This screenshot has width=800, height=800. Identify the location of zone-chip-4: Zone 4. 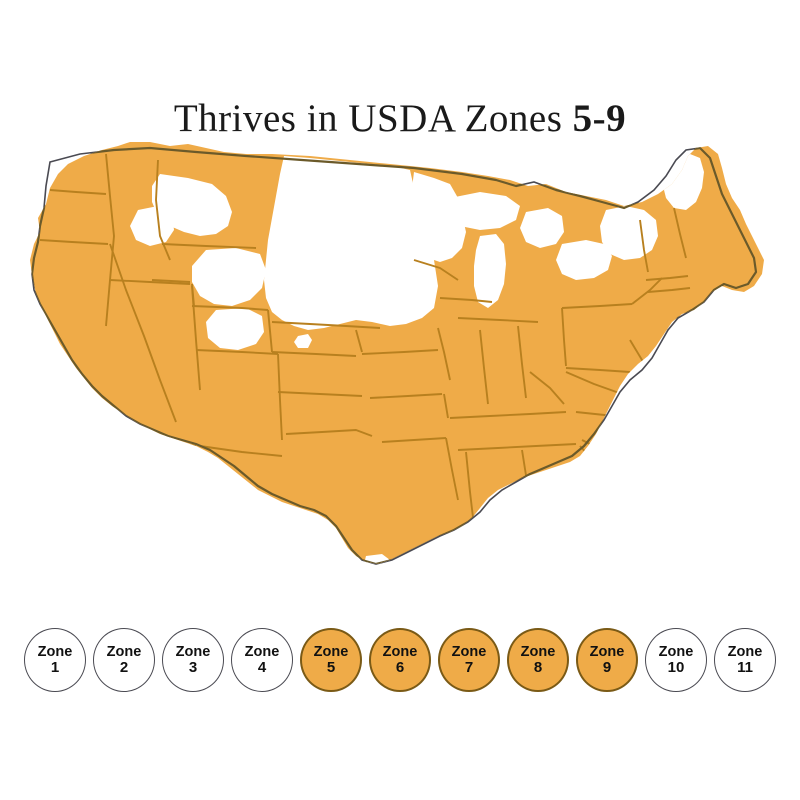
(262, 660).